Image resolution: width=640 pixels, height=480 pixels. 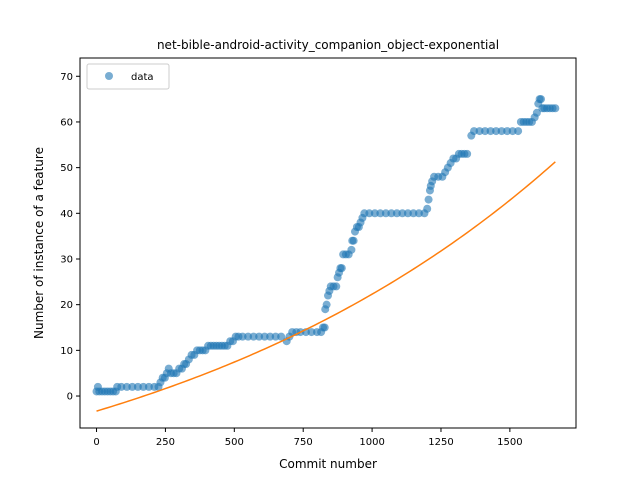 I want to click on y-tick-label: 60, so click(x=66, y=122).